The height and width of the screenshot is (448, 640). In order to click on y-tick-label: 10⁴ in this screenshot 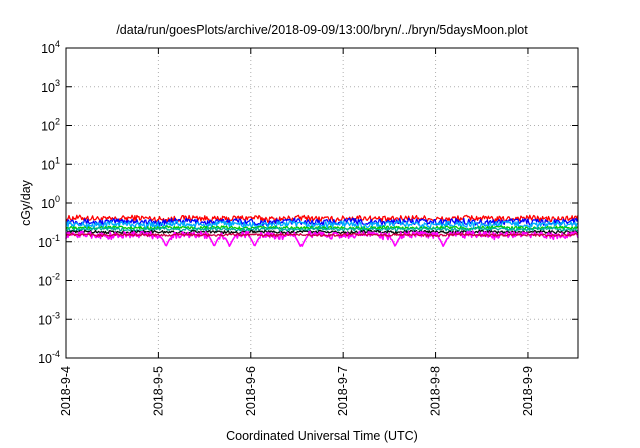, I will do `click(50, 47)`.